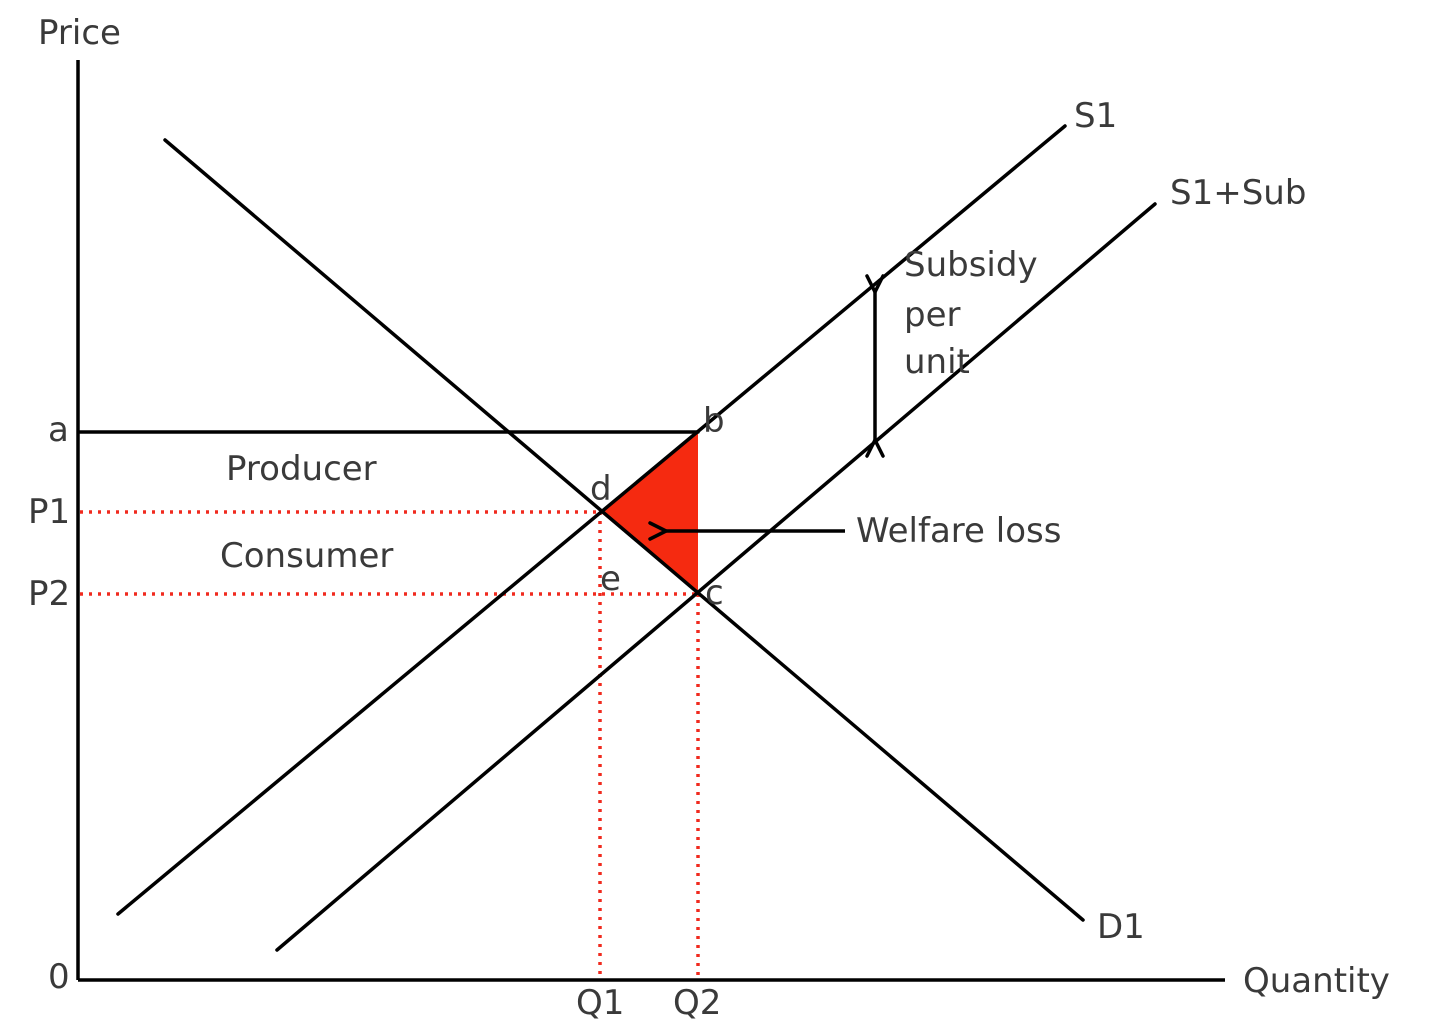  I want to click on welfare-loss-label: Welfare loss, so click(958, 531).